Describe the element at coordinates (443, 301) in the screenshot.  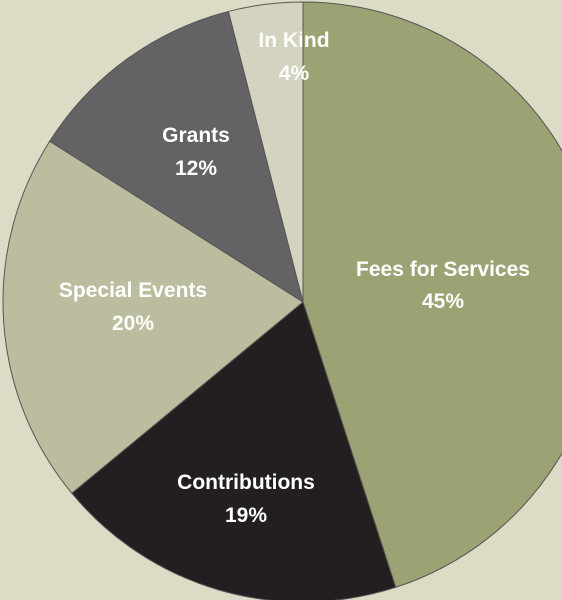
I see `slice-value-label: 45%` at that location.